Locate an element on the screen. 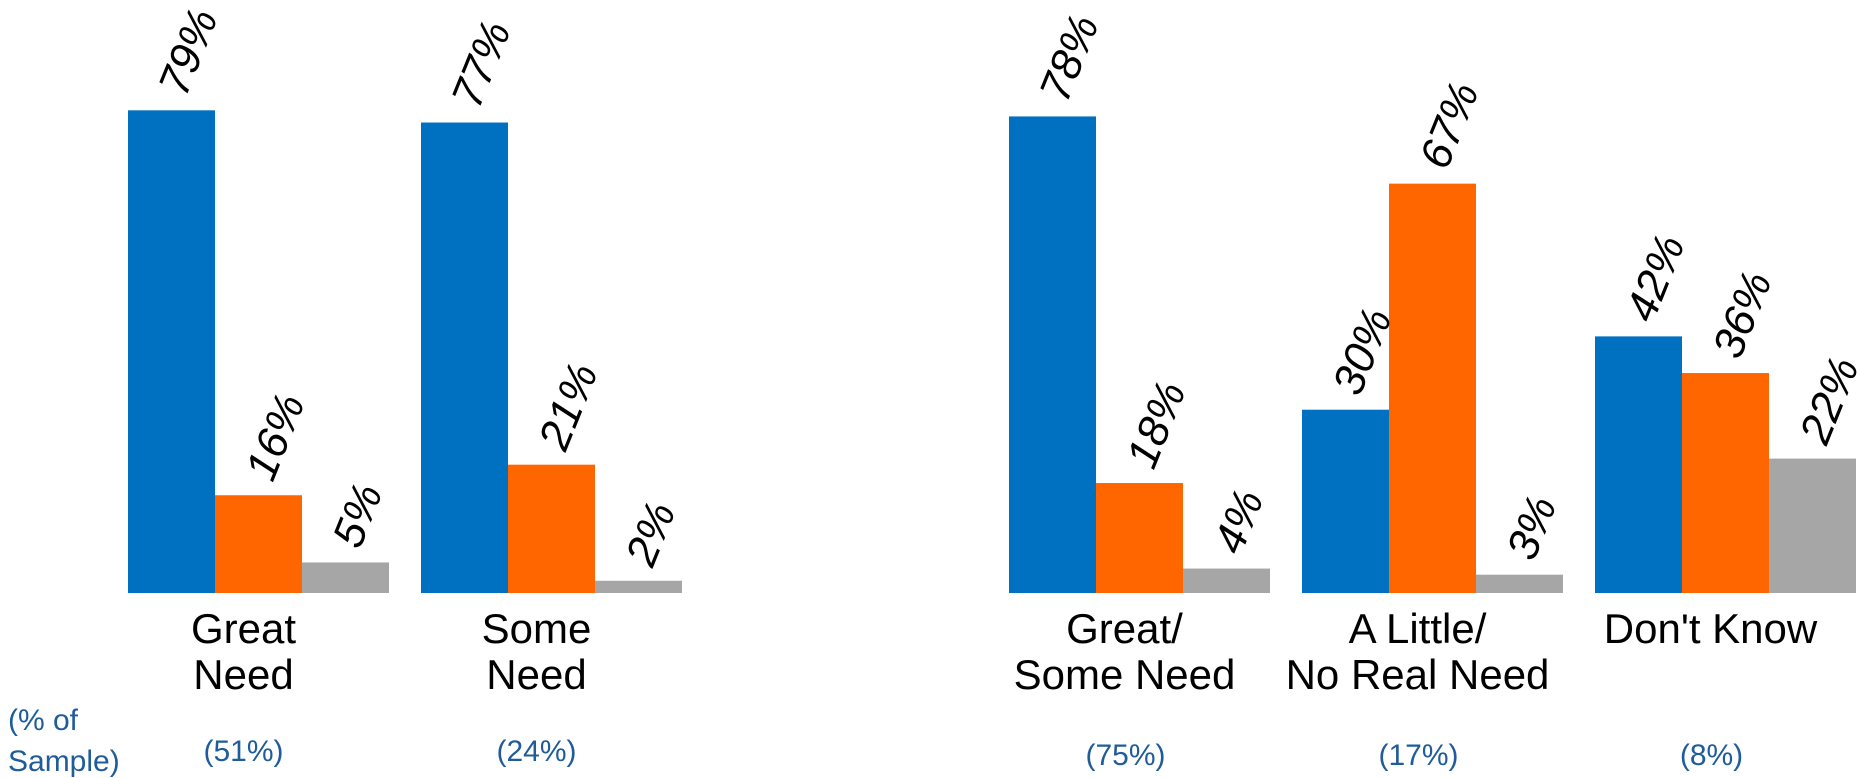 This screenshot has height=778, width=1860. data-label: 2% is located at coordinates (651, 534).